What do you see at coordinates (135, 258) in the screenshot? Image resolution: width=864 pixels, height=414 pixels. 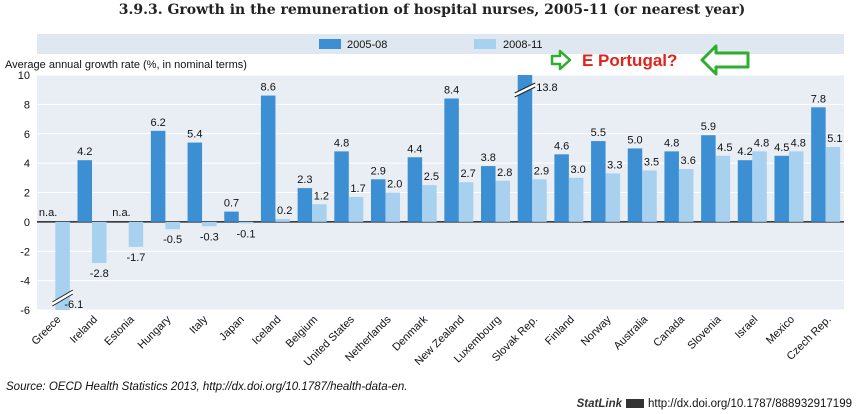 I see `data-label-2008-11: -1.7` at bounding box center [135, 258].